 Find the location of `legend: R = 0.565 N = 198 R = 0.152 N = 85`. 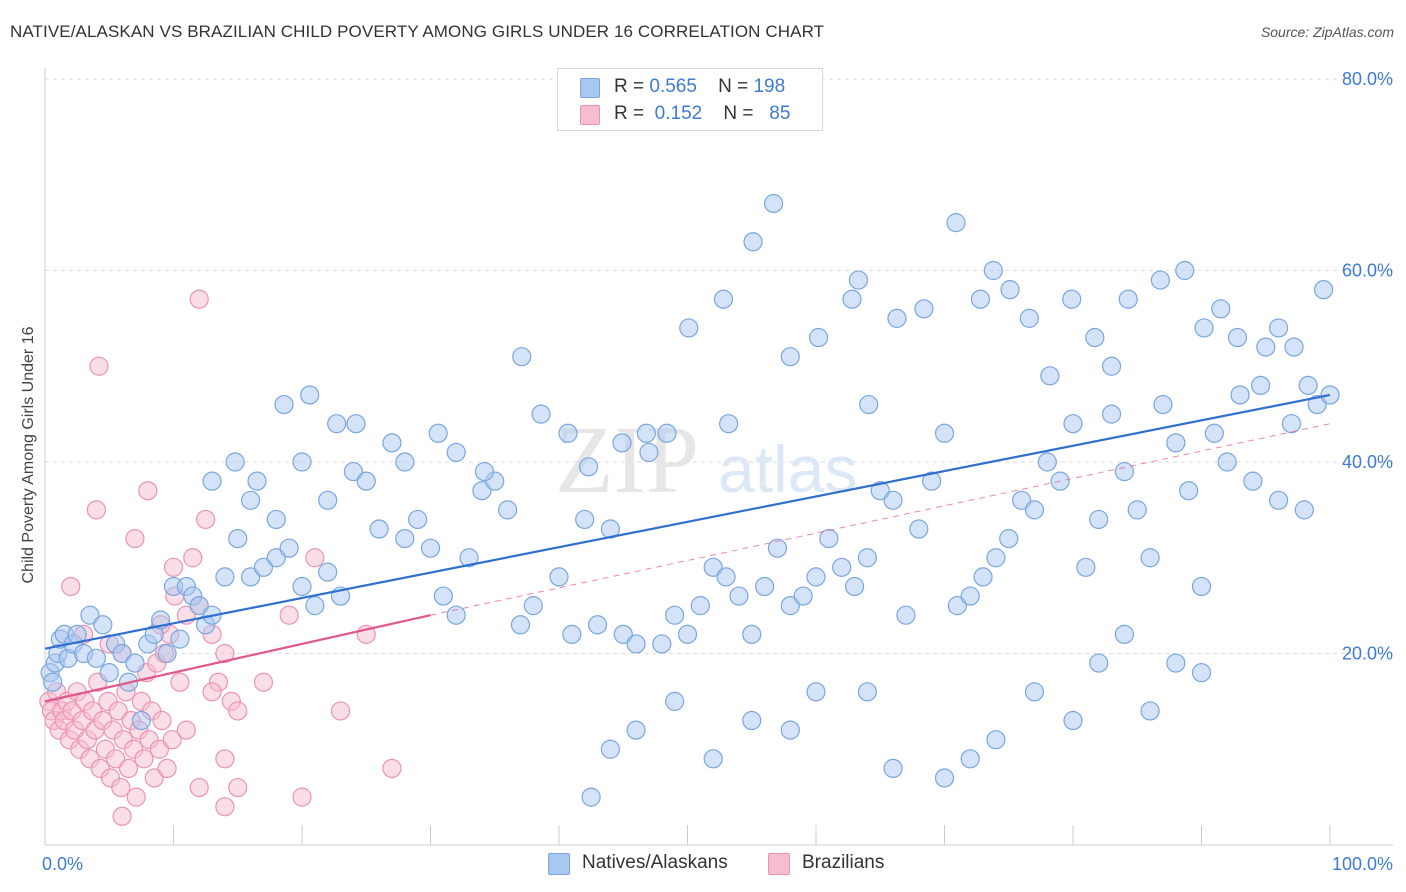

legend: R = 0.565 N = 198 R = 0.152 N = 85 is located at coordinates (690, 99).